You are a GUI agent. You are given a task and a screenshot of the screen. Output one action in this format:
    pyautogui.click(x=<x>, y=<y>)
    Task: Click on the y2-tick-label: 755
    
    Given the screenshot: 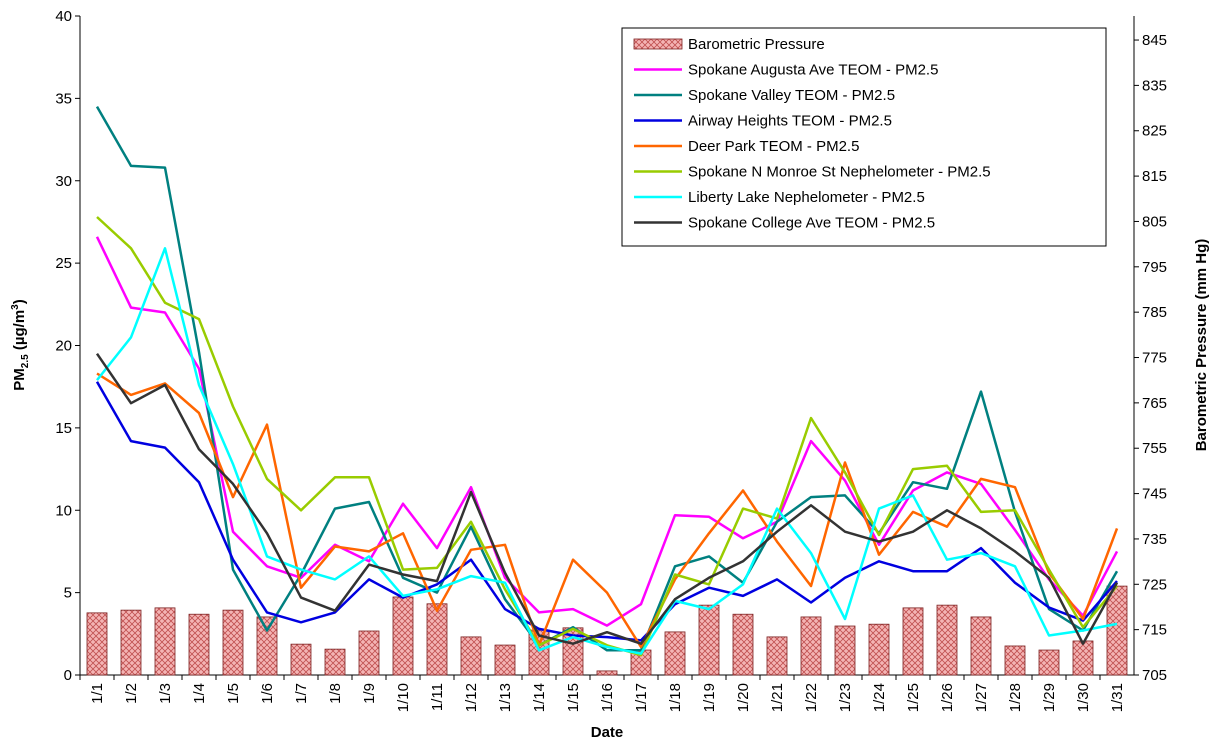 What is the action you would take?
    pyautogui.click(x=1154, y=448)
    